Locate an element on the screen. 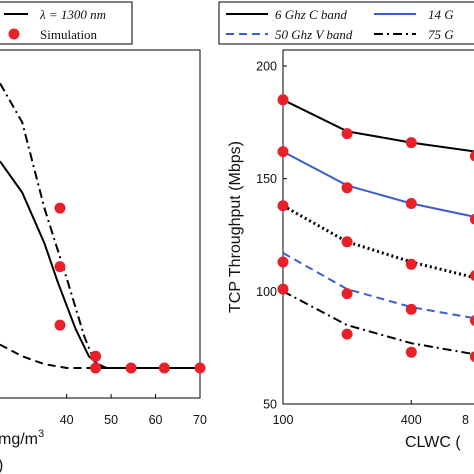  right-legend: 6 Ghz C band 14 G 50 Ghz V band 75 G is located at coordinates (346, 23).